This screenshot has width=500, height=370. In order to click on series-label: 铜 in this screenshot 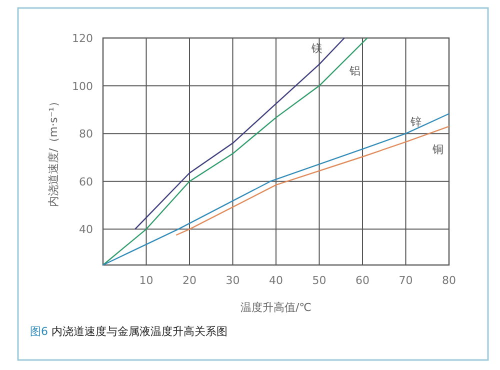, I will do `click(438, 149)`.